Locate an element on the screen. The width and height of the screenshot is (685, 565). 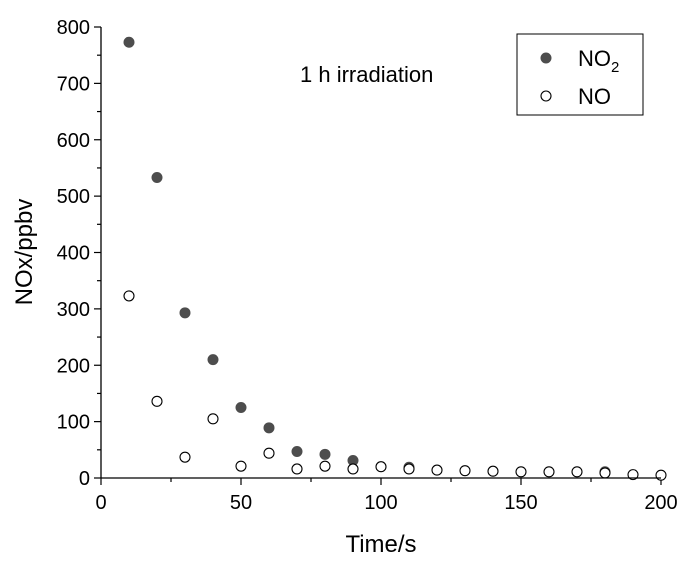
legend-no-marker is located at coordinates (546, 96).